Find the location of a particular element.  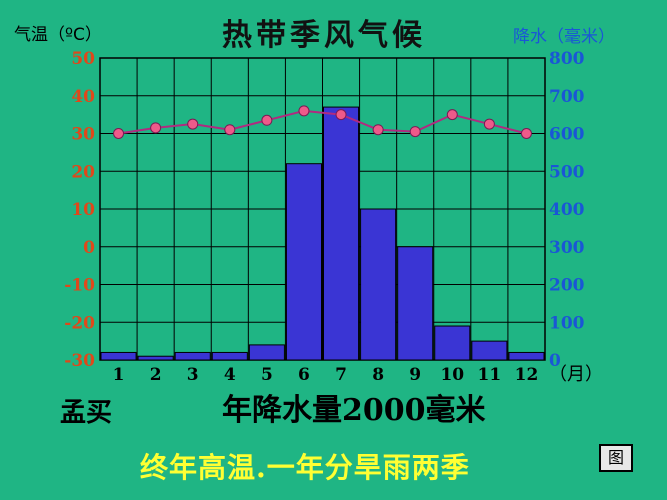

precip-tick-label: 300 is located at coordinates (567, 248).